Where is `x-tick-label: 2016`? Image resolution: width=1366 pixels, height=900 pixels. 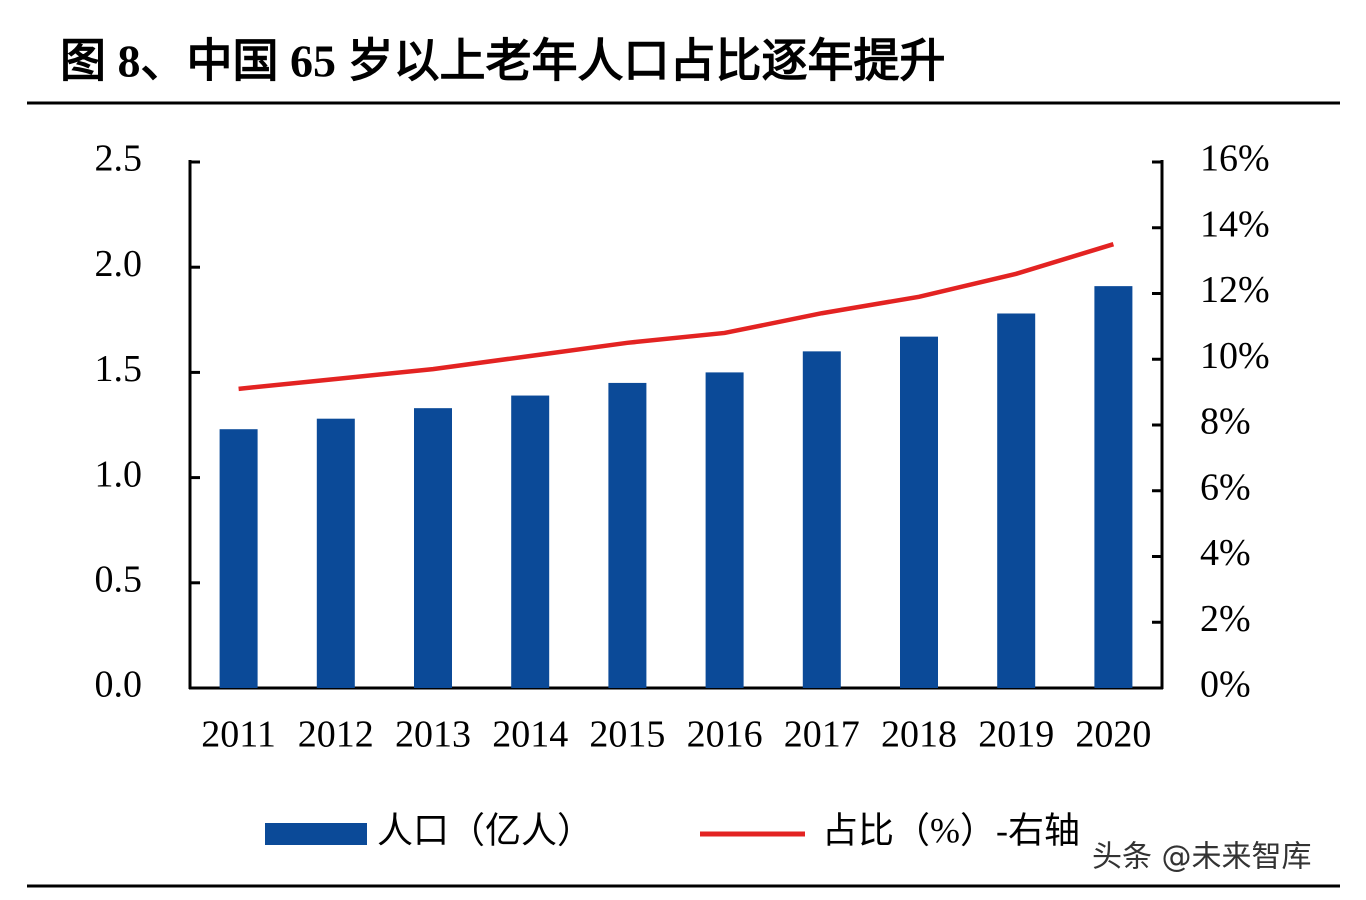 x-tick-label: 2016 is located at coordinates (725, 735).